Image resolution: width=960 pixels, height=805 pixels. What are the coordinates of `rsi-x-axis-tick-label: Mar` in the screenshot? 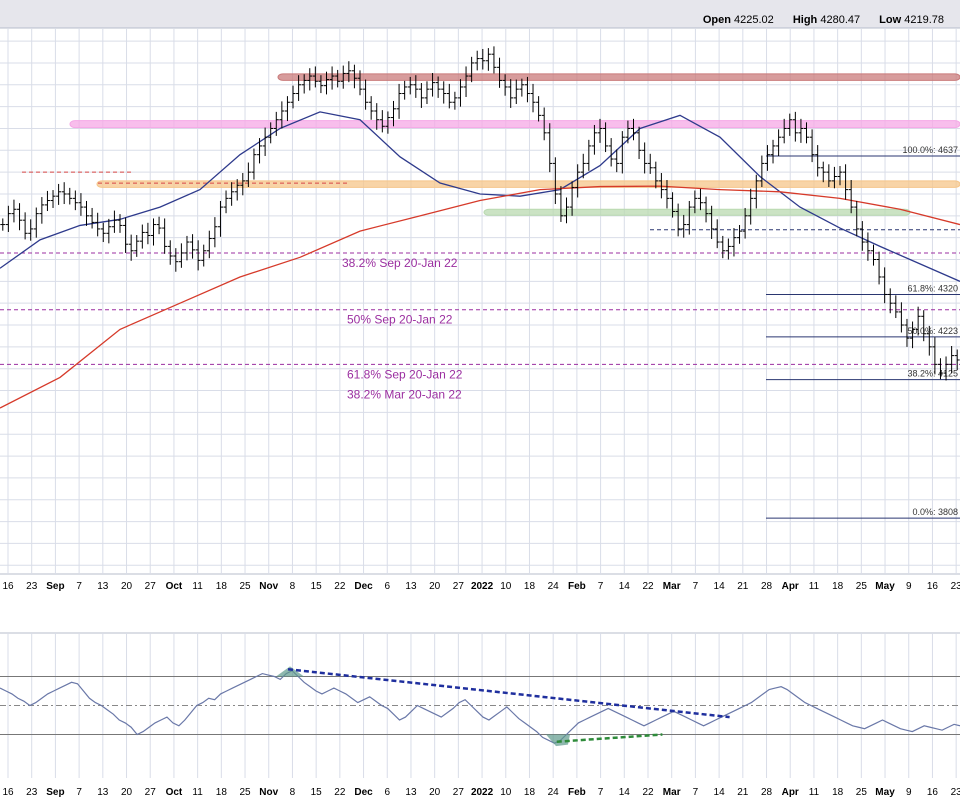 It's located at (672, 792).